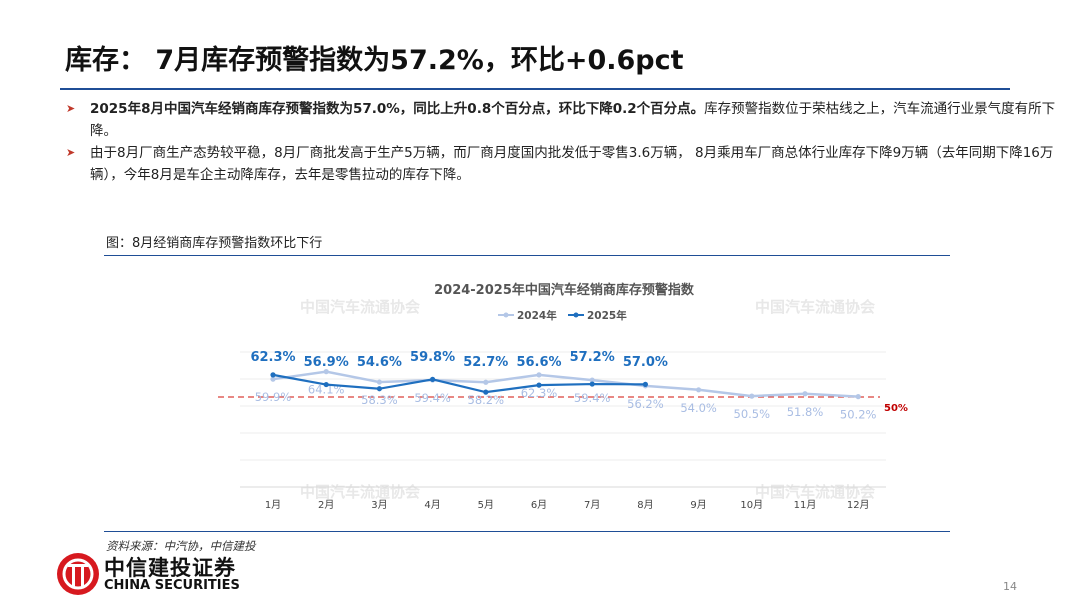 The image size is (1080, 608). What do you see at coordinates (538, 362) in the screenshot?
I see `data-label: 56.6%` at bounding box center [538, 362].